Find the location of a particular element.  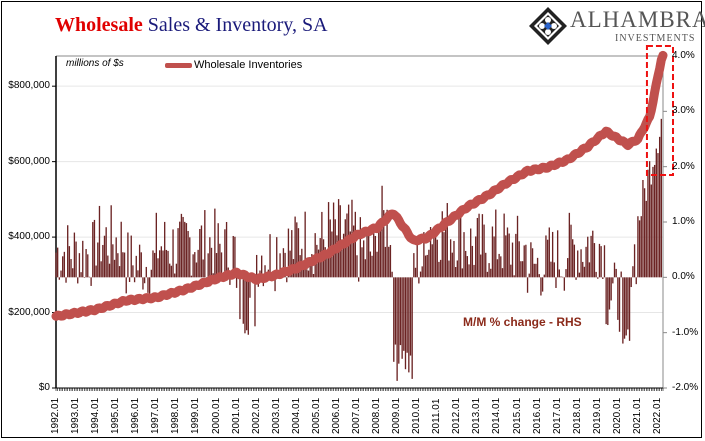

right-tick-label: -1.0% is located at coordinates (685, 332).